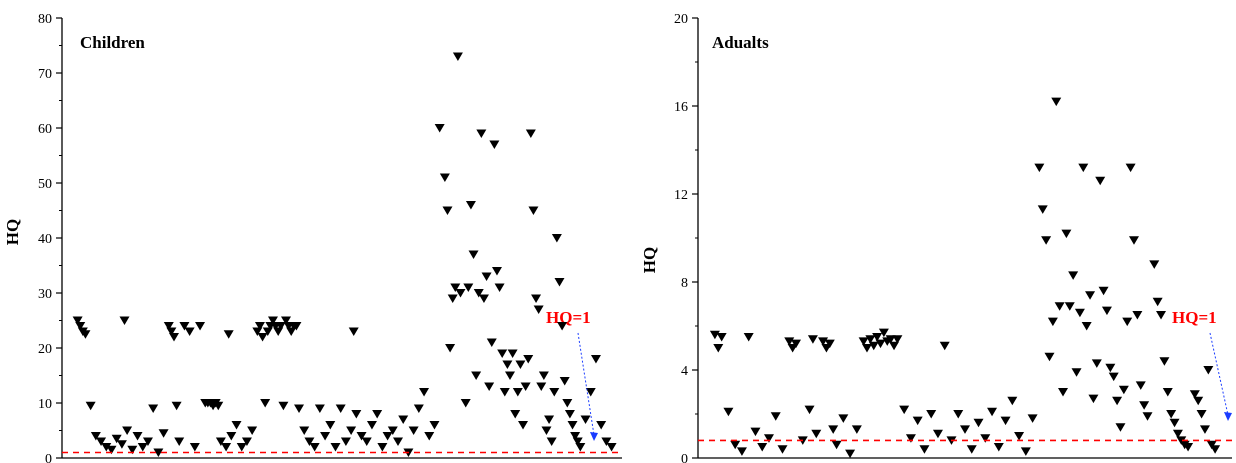 The height and width of the screenshot is (463, 1236). I want to click on threshold-arrow-head, so click(594, 436).